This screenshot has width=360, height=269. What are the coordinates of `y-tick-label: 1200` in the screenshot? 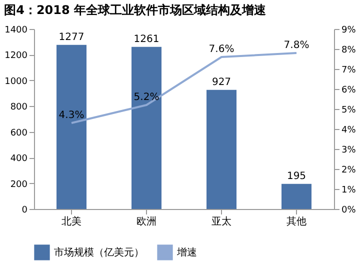 It's located at (16, 56).